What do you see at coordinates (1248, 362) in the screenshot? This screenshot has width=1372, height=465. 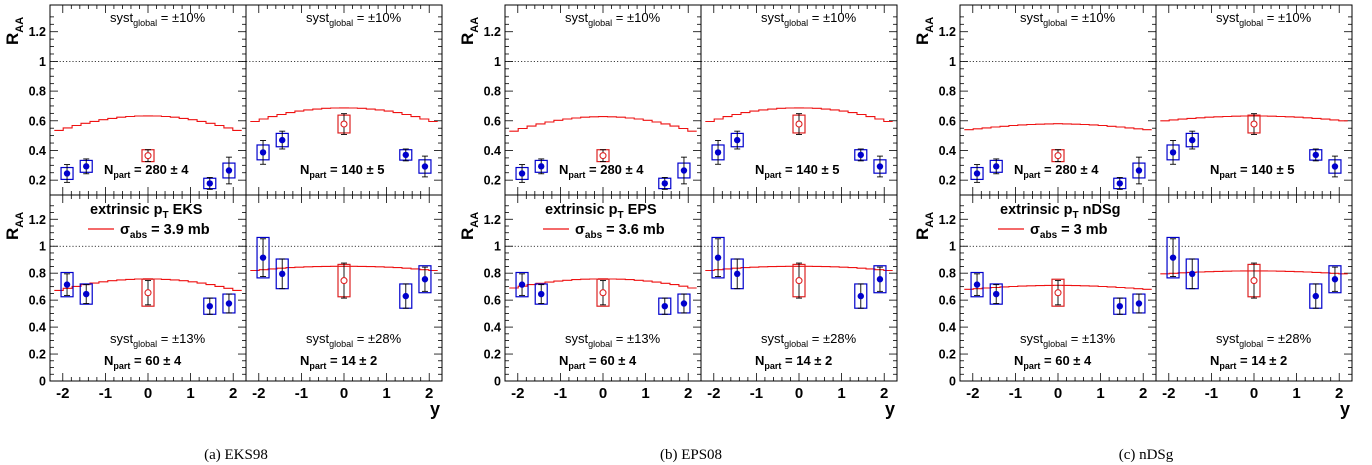 I see `npart-label: Npart = 14 ± 2` at bounding box center [1248, 362].